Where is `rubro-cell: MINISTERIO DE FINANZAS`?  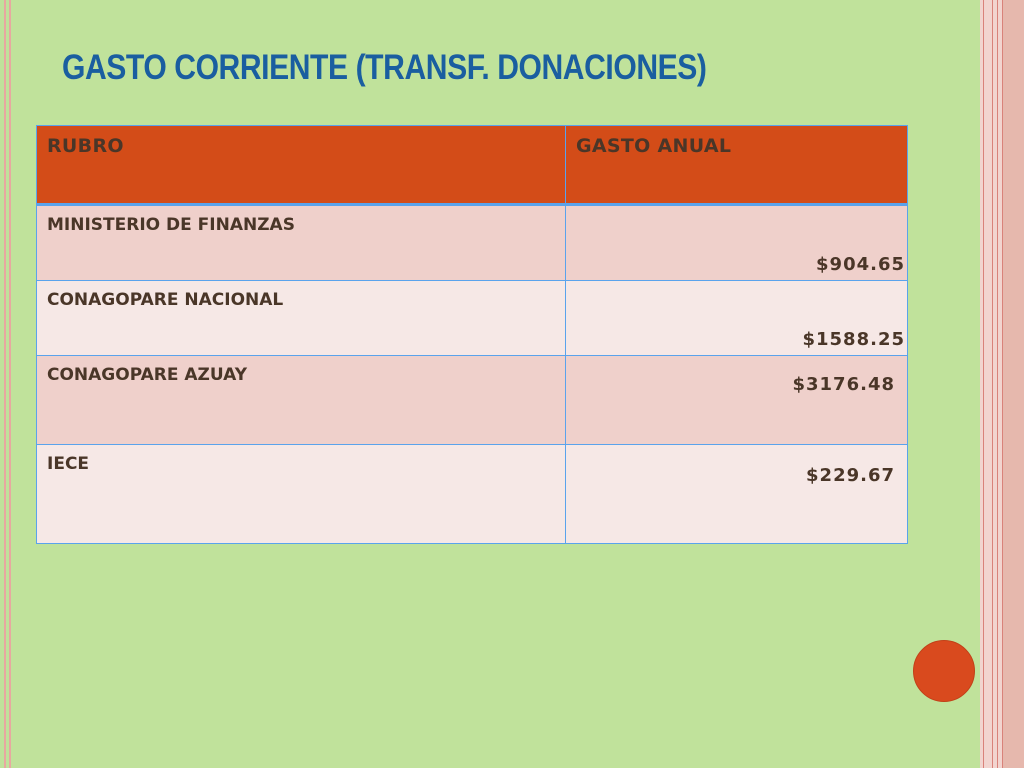 rubro-cell: MINISTERIO DE FINANZAS is located at coordinates (301, 242).